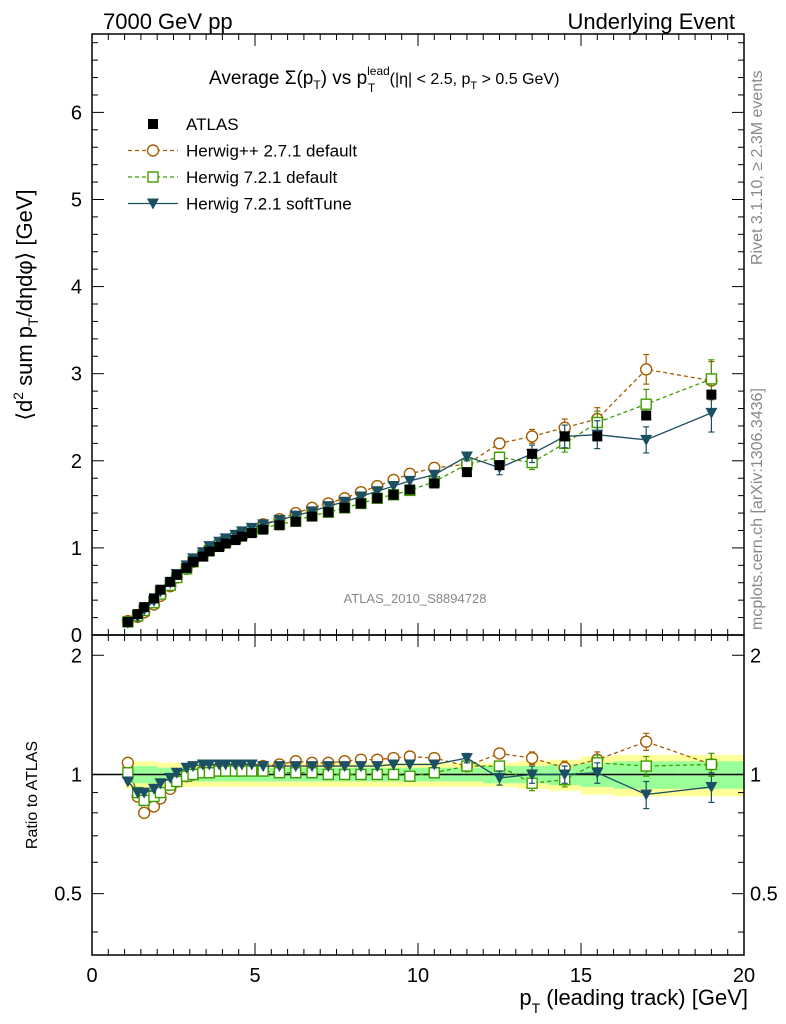  What do you see at coordinates (153, 177) in the screenshot?
I see `legend-herwig-7-2-1-default-marker` at bounding box center [153, 177].